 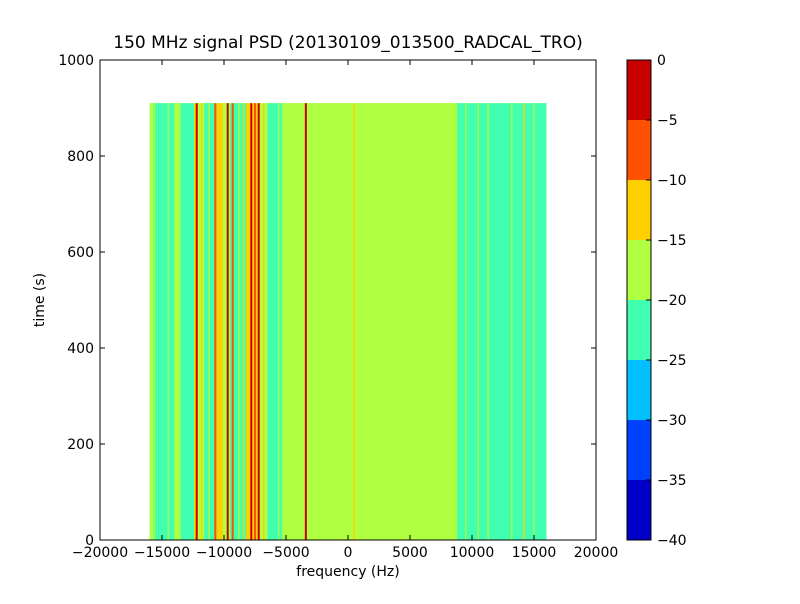 I want to click on y-tick-label: 0, so click(x=89, y=541).